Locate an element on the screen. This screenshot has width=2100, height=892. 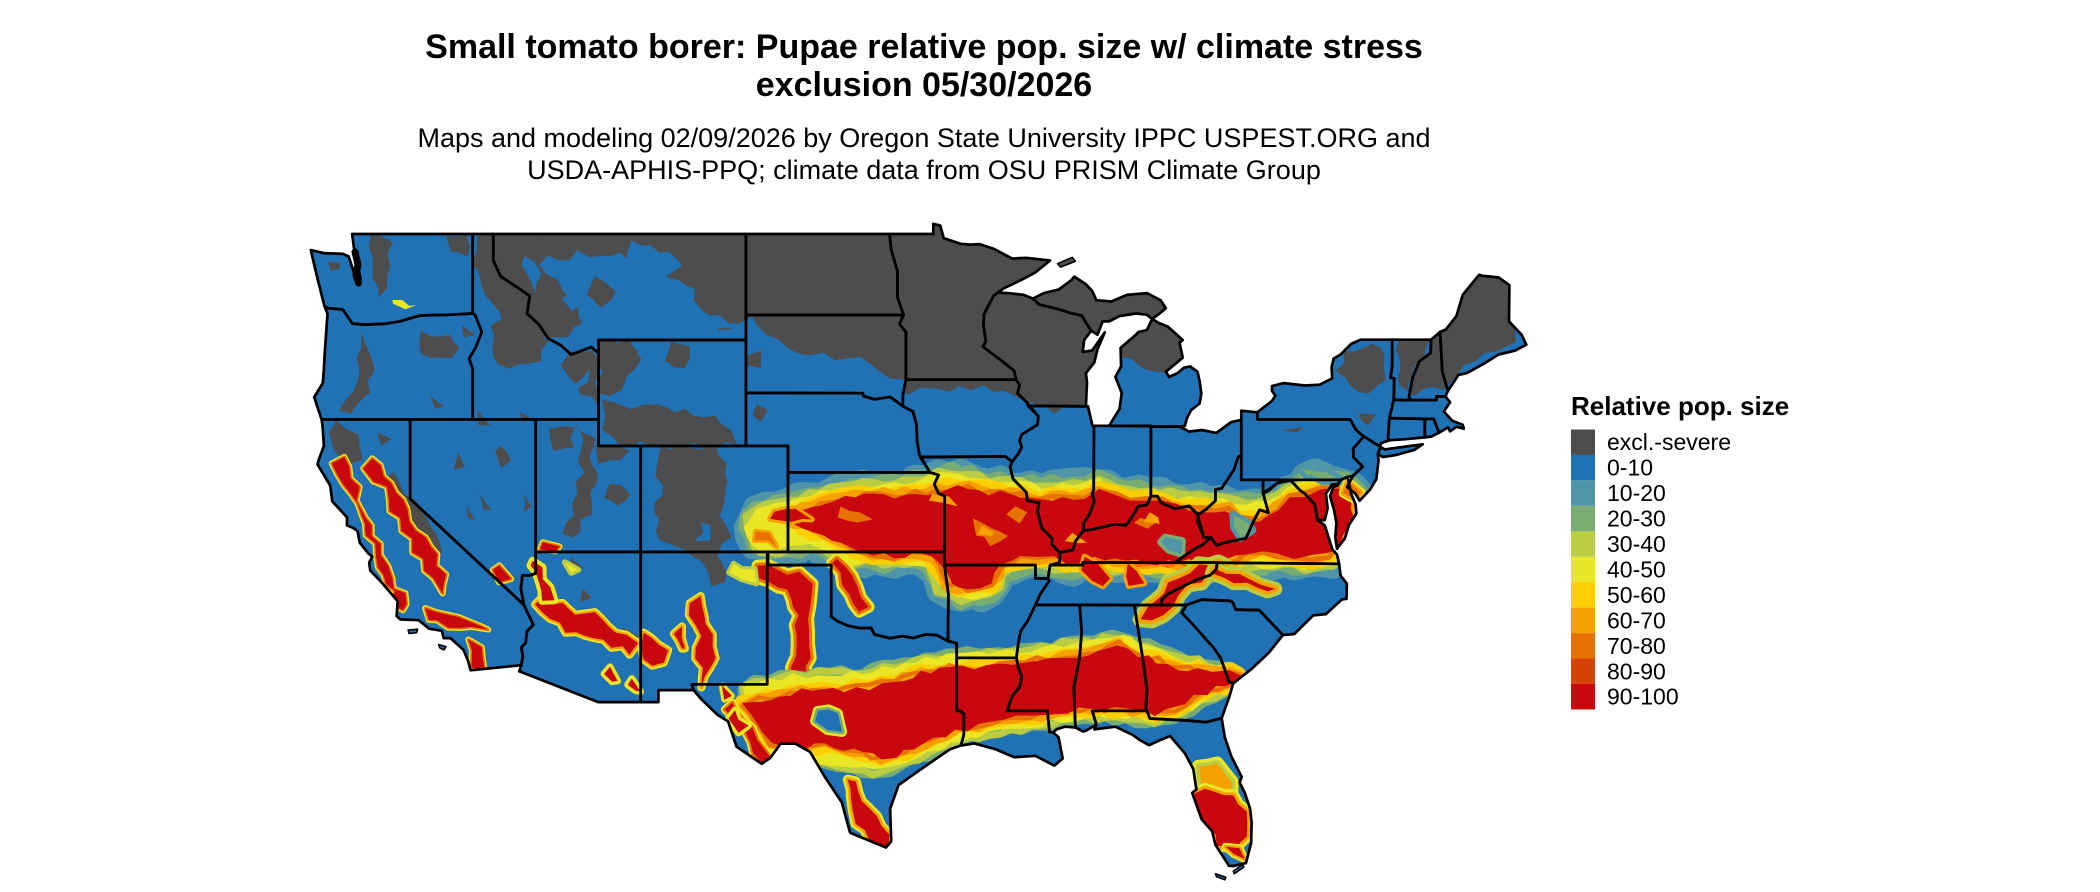
svg-text: 70-80 is located at coordinates (1636, 646).